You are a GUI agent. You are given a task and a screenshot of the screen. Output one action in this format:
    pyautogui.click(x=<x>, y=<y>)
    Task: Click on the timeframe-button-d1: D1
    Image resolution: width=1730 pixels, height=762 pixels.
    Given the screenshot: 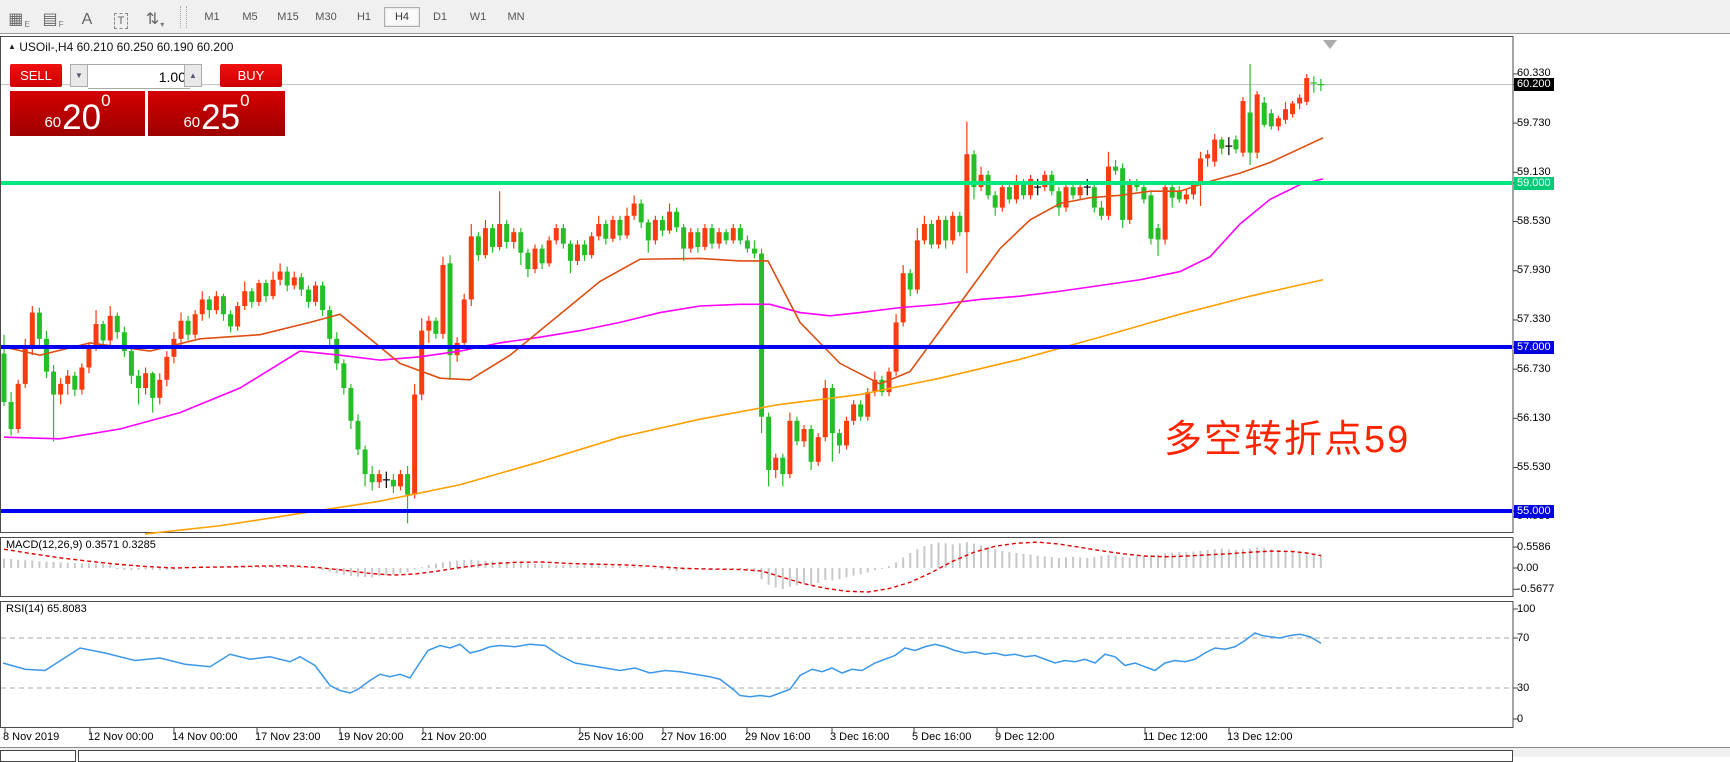 What is the action you would take?
    pyautogui.click(x=440, y=16)
    